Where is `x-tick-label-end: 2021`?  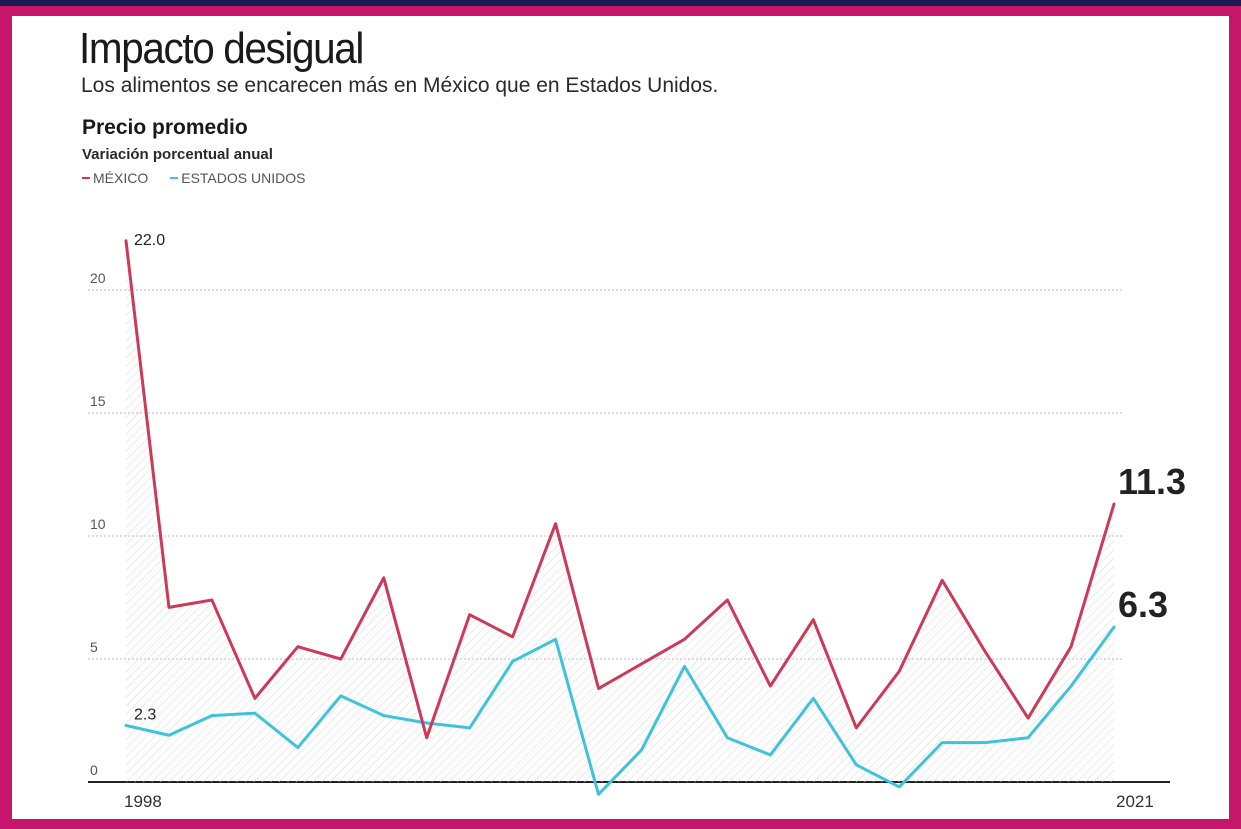 x-tick-label-end: 2021 is located at coordinates (1135, 801).